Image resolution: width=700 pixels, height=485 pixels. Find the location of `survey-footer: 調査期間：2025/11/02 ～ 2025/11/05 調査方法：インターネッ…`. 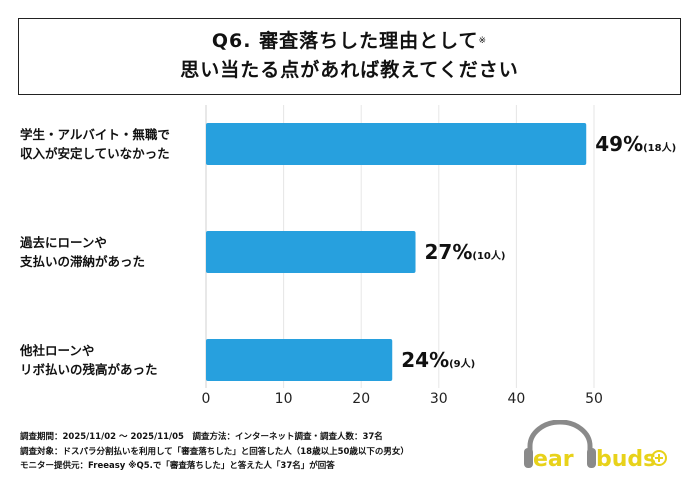

survey-footer: 調査期間：2025/11/02 ～ 2025/11/05 調査方法：インターネッ… is located at coordinates (214, 452).